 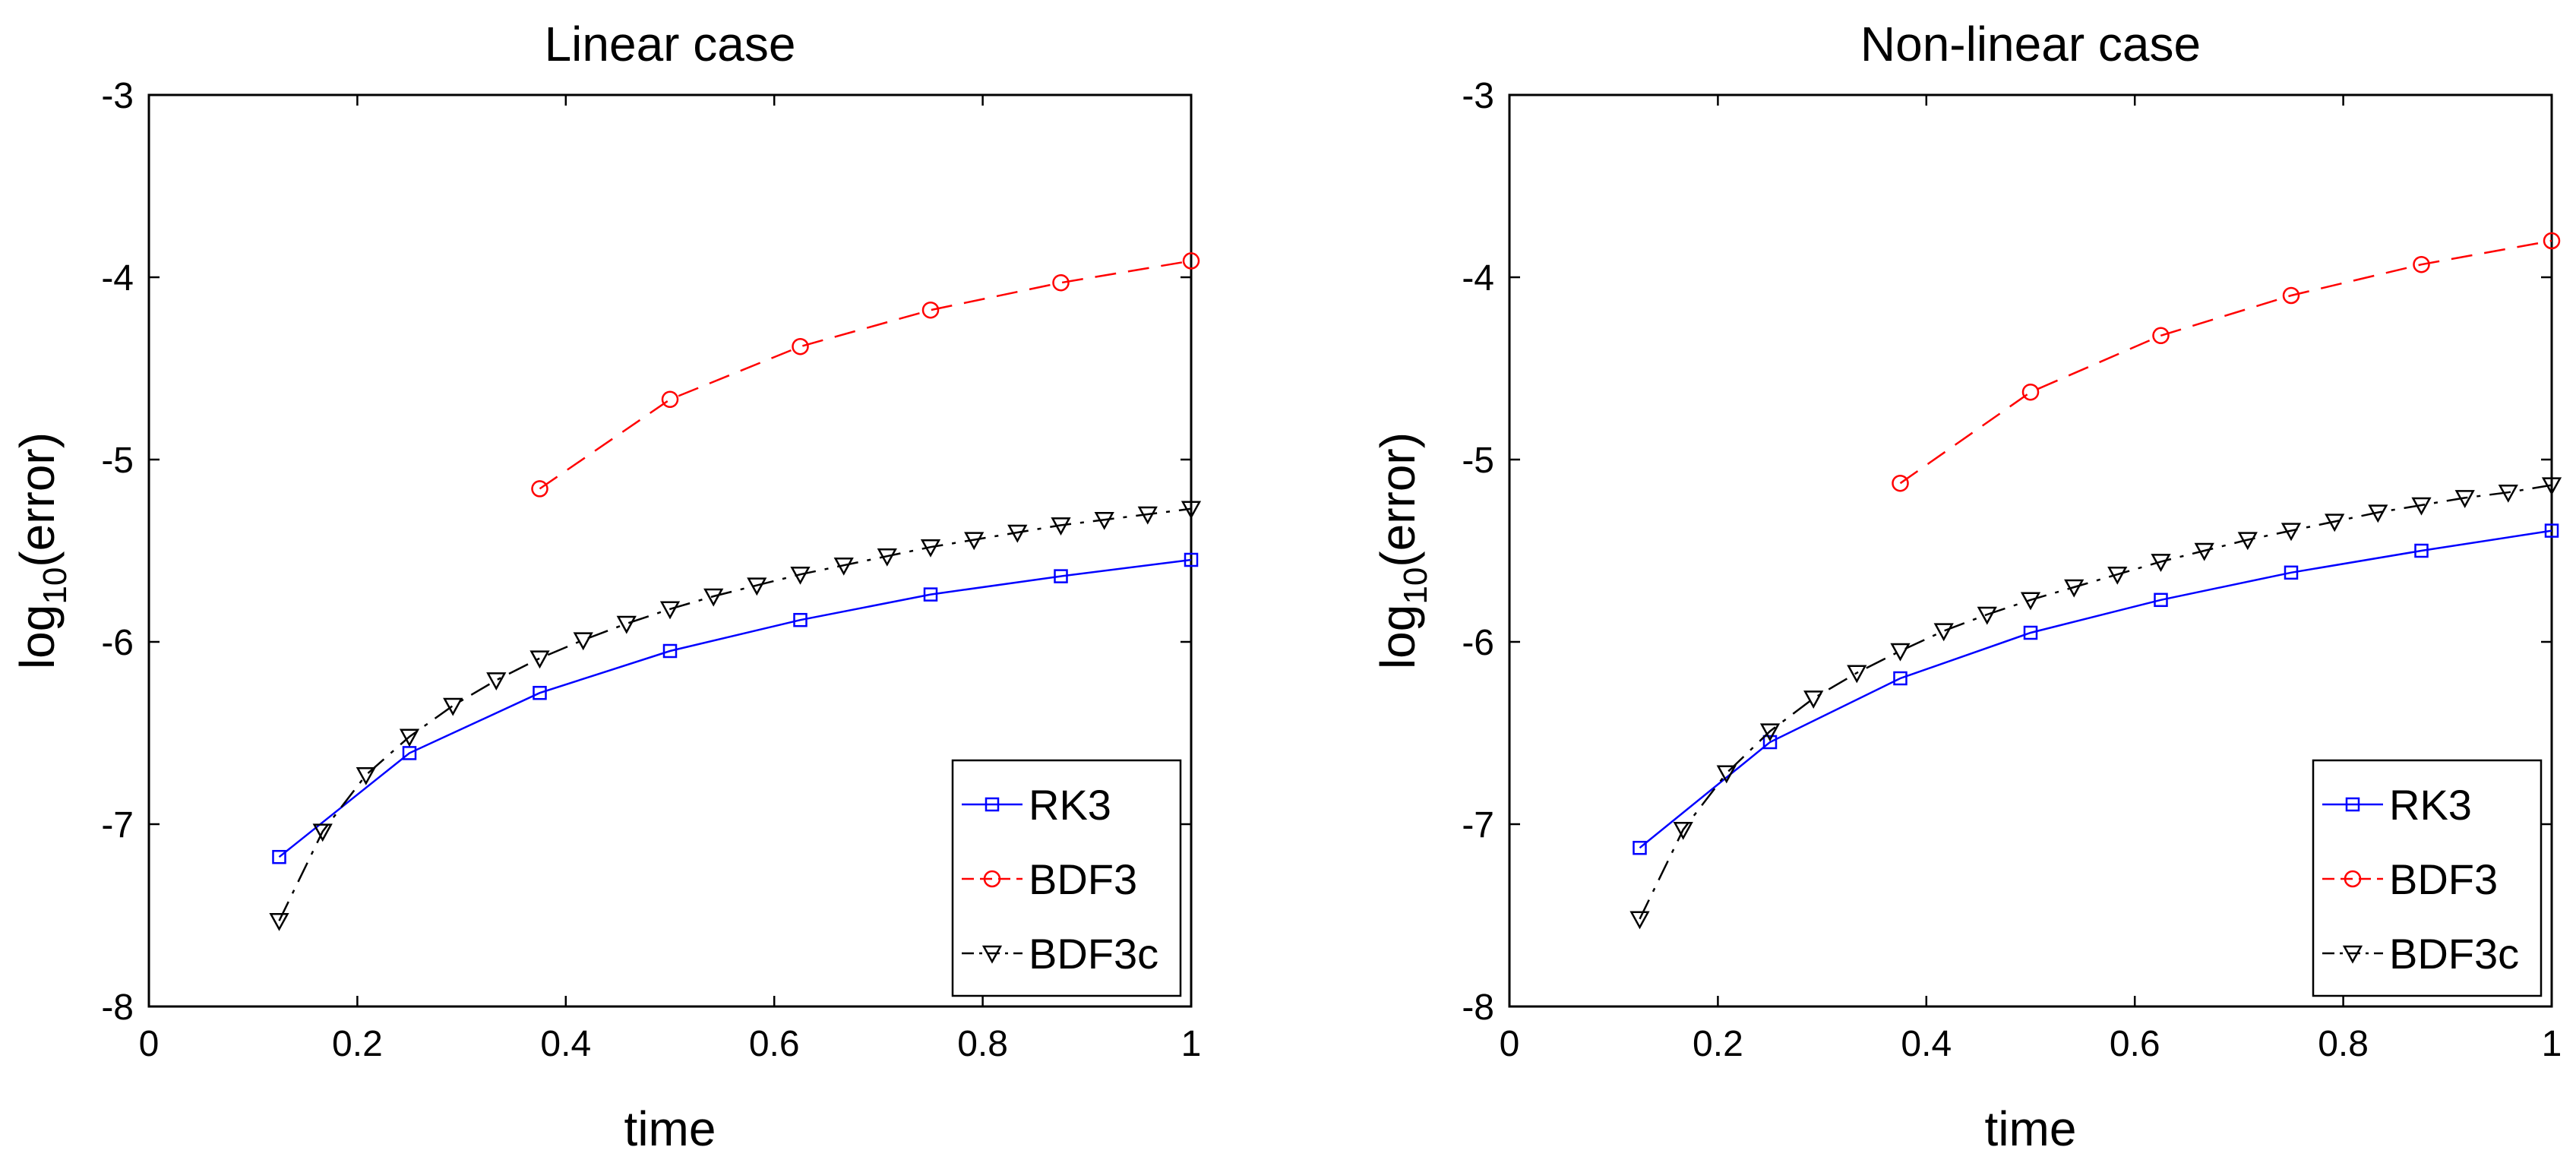 What do you see at coordinates (670, 1128) in the screenshot?
I see `chart-0-x-axis-label: time` at bounding box center [670, 1128].